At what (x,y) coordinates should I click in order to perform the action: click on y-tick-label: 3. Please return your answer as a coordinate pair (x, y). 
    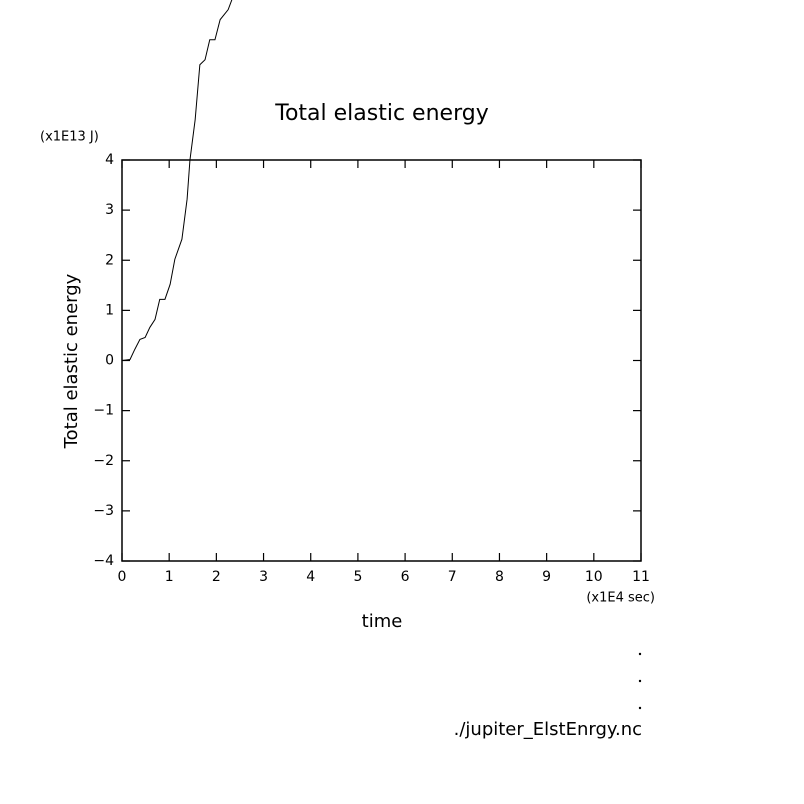
    Looking at the image, I should click on (109, 210).